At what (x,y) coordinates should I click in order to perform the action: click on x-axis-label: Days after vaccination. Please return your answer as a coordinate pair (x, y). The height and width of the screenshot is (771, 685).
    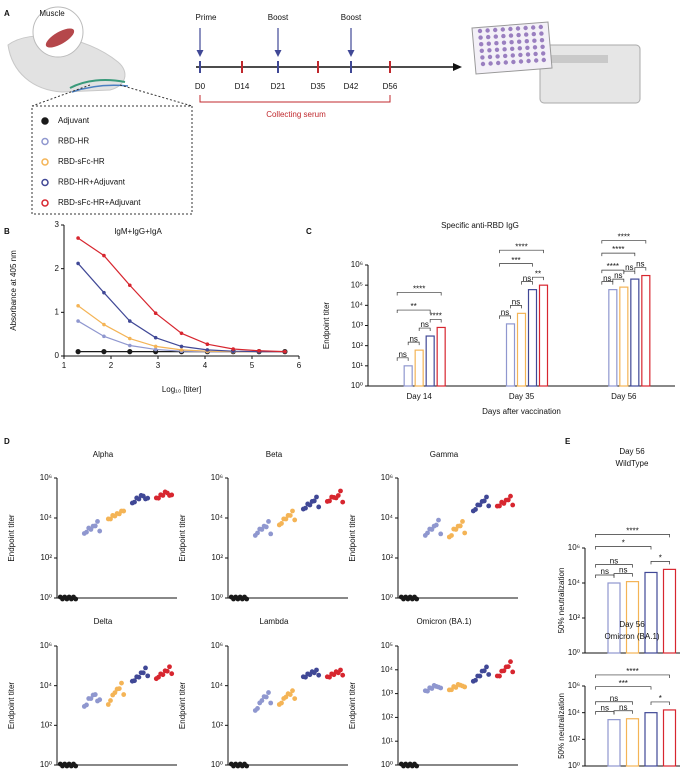
    Looking at the image, I should click on (521, 411).